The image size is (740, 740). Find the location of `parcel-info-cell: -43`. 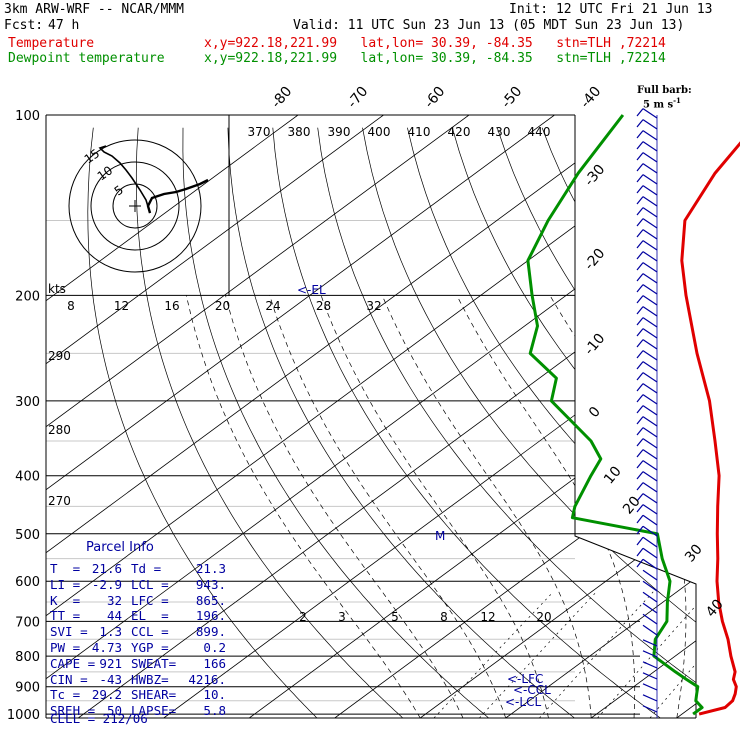

parcel-info-cell: -43 is located at coordinates (110, 679).